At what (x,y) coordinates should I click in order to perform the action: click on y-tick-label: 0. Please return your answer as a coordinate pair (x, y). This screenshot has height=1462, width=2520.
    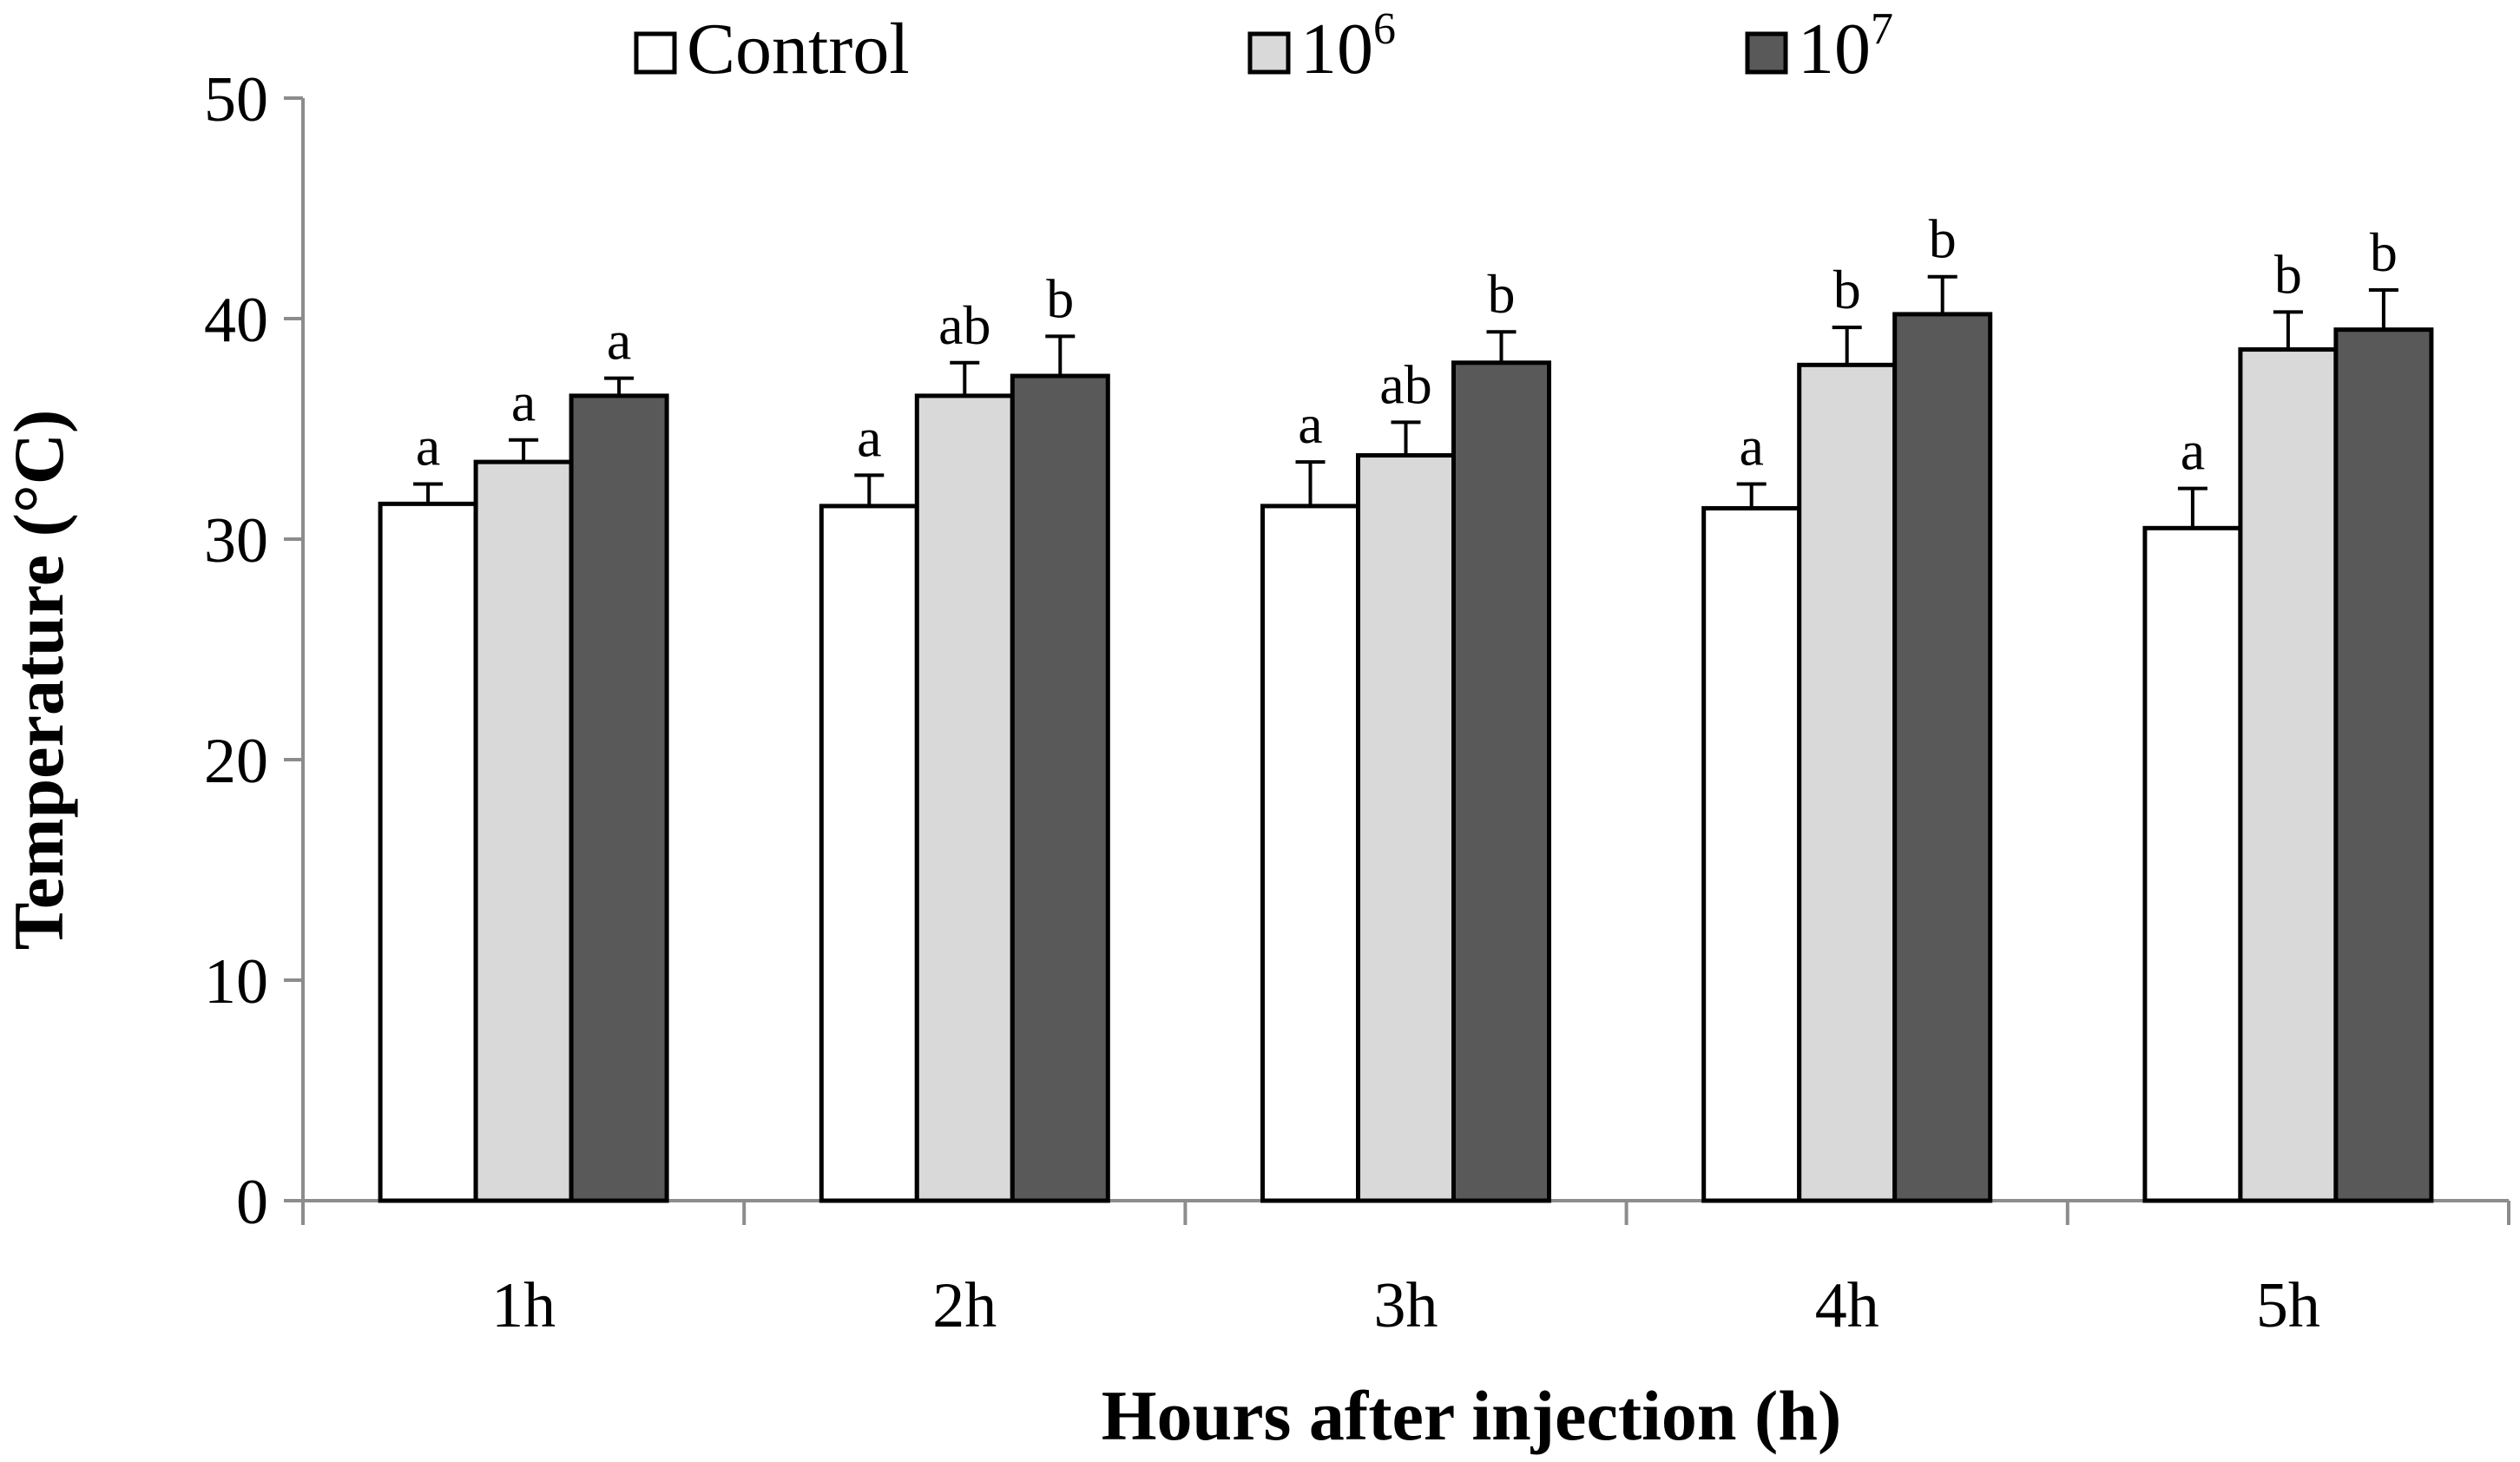
    Looking at the image, I should click on (252, 1202).